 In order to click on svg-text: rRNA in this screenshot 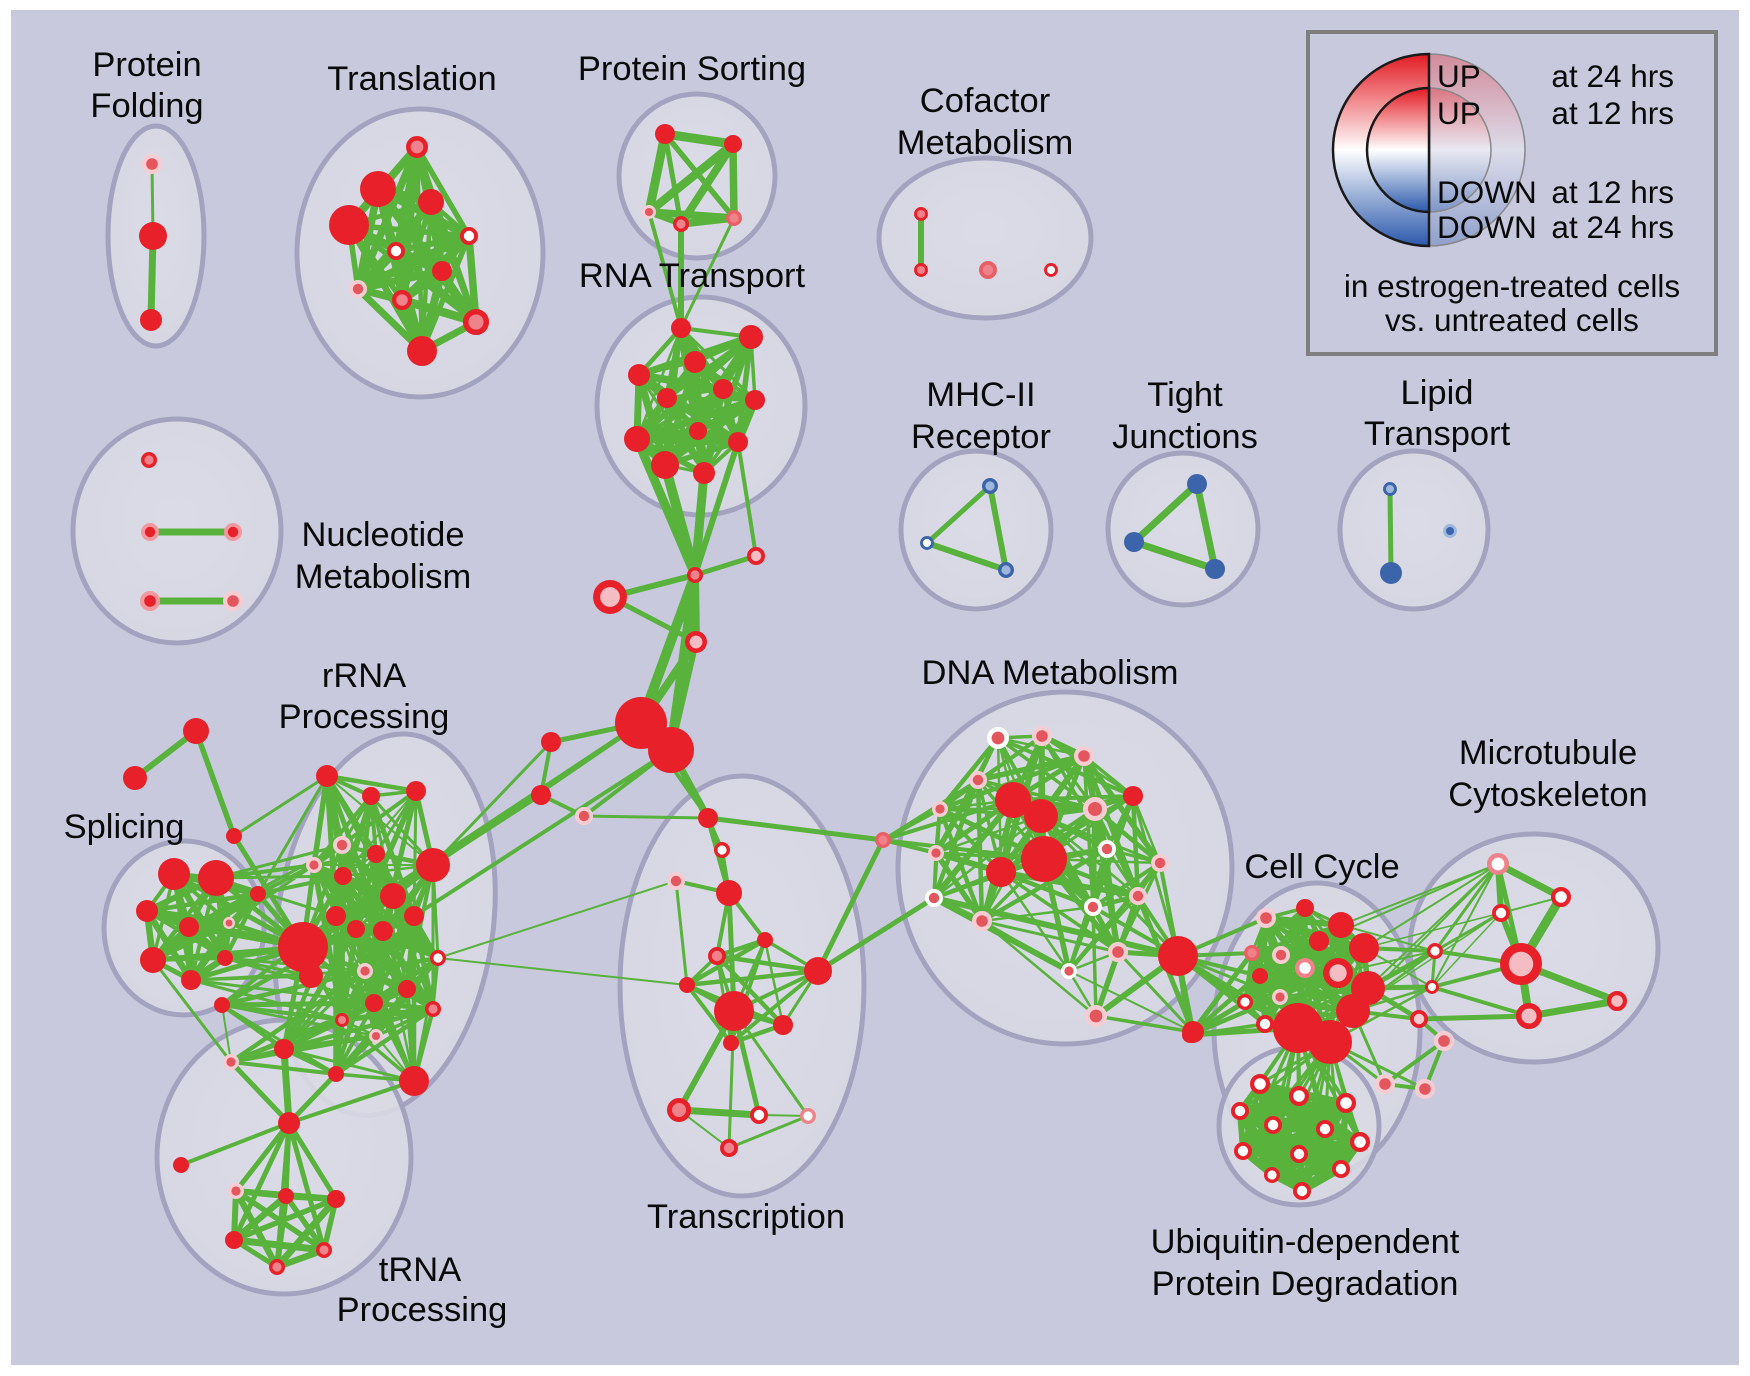, I will do `click(364, 676)`.